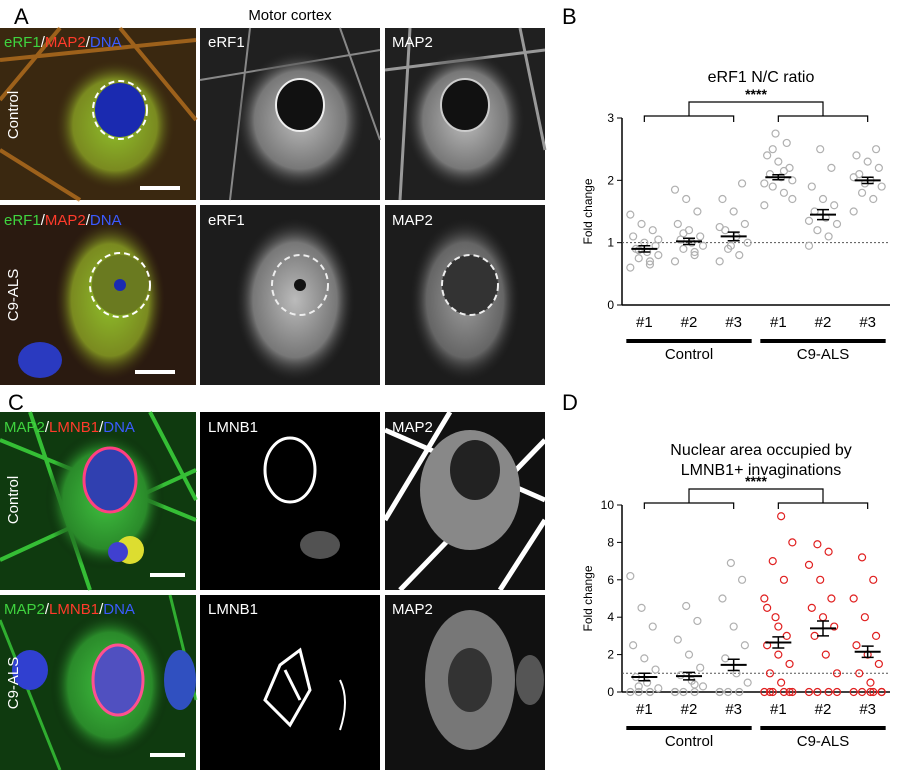  I want to click on chart-title: Nuclear area occupied by, so click(760, 450).